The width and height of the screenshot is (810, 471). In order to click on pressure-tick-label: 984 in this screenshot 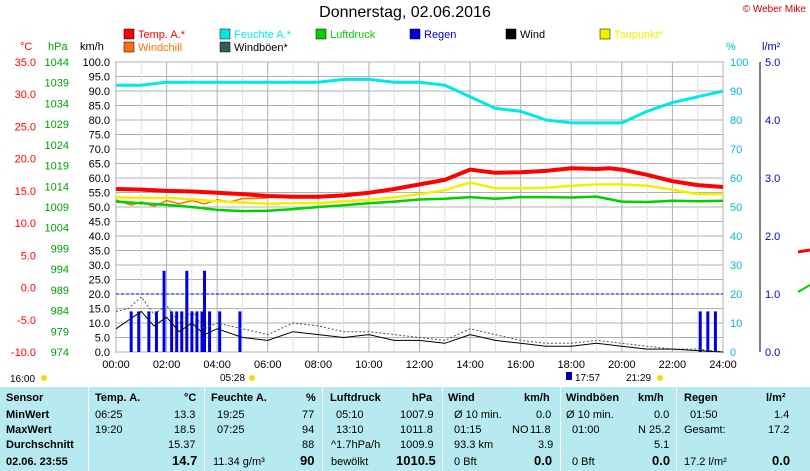, I will do `click(60, 312)`.